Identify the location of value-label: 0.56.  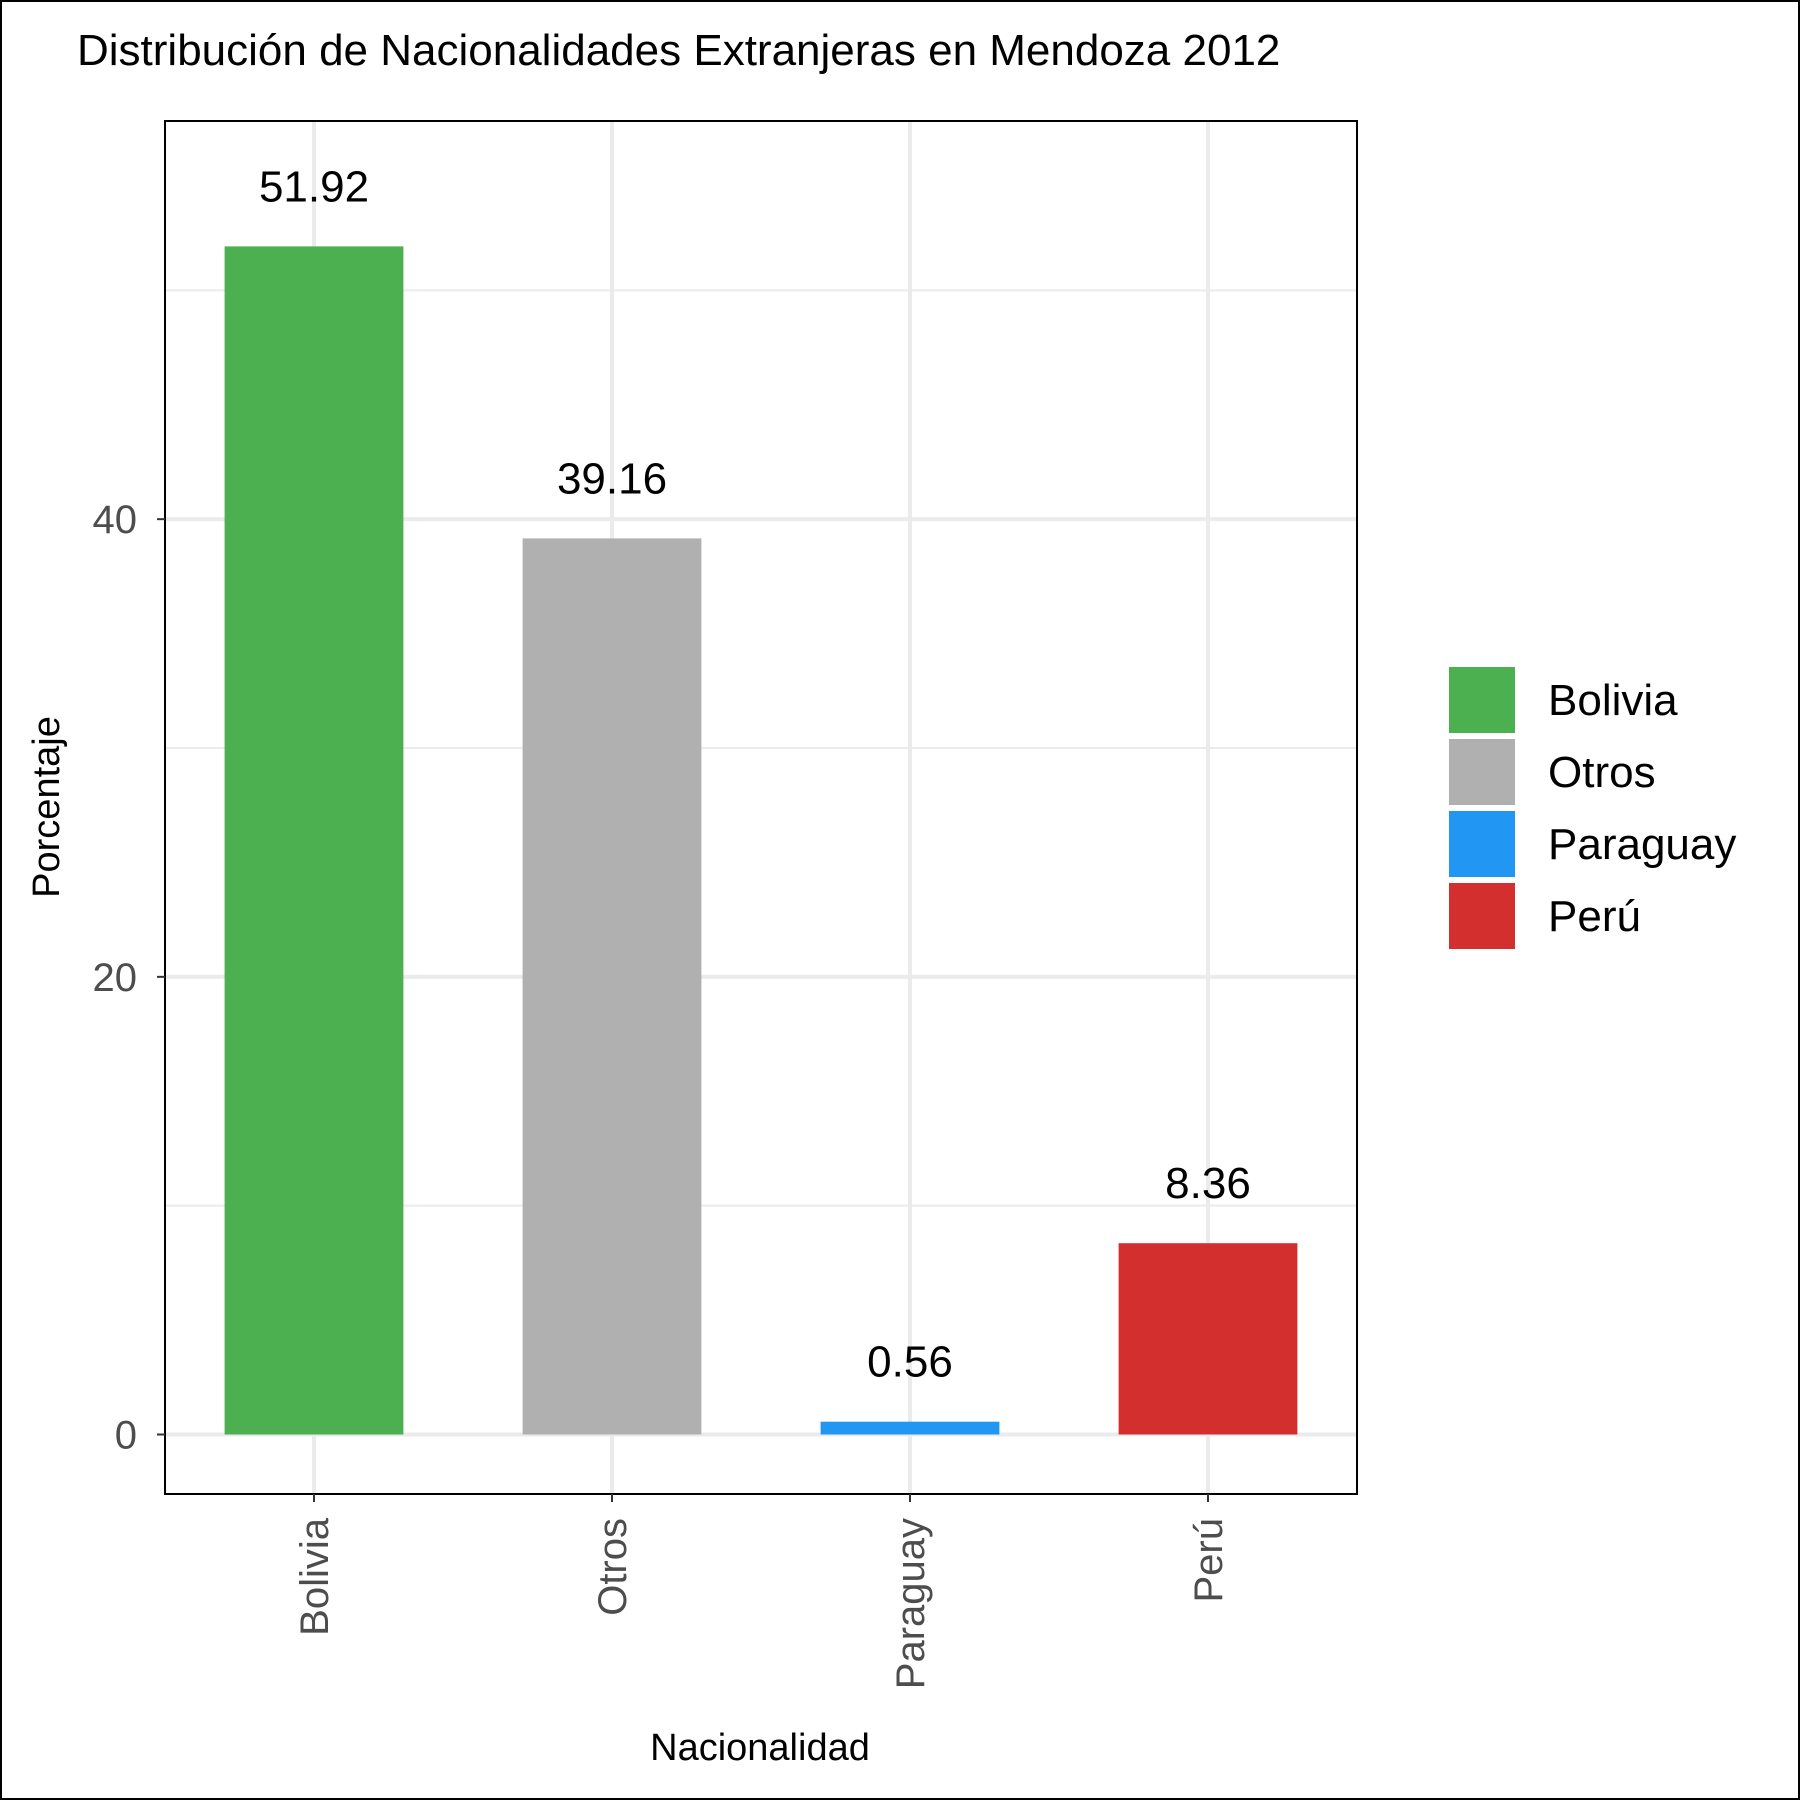
(910, 1362).